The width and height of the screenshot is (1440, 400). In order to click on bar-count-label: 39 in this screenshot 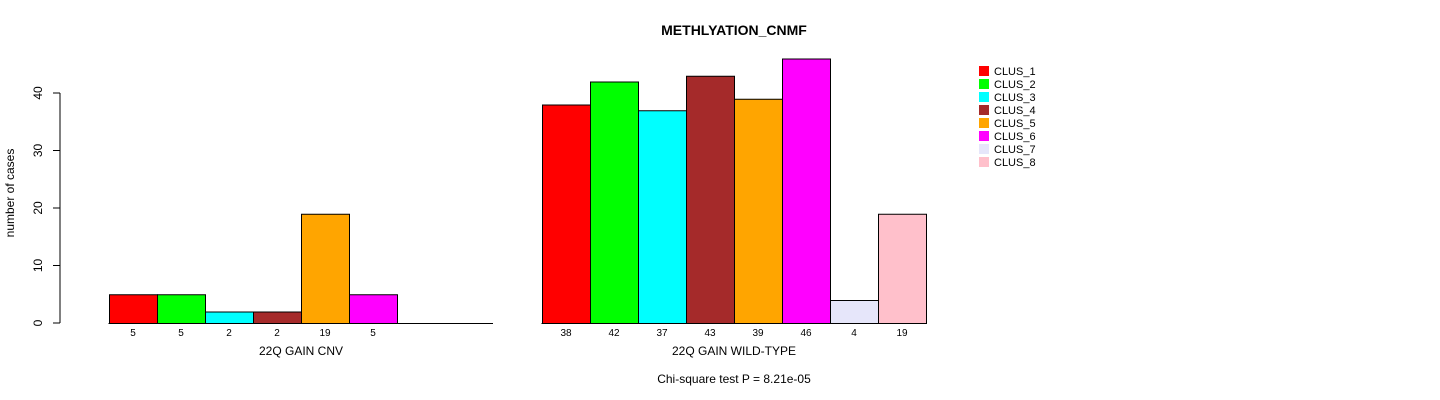, I will do `click(758, 333)`.